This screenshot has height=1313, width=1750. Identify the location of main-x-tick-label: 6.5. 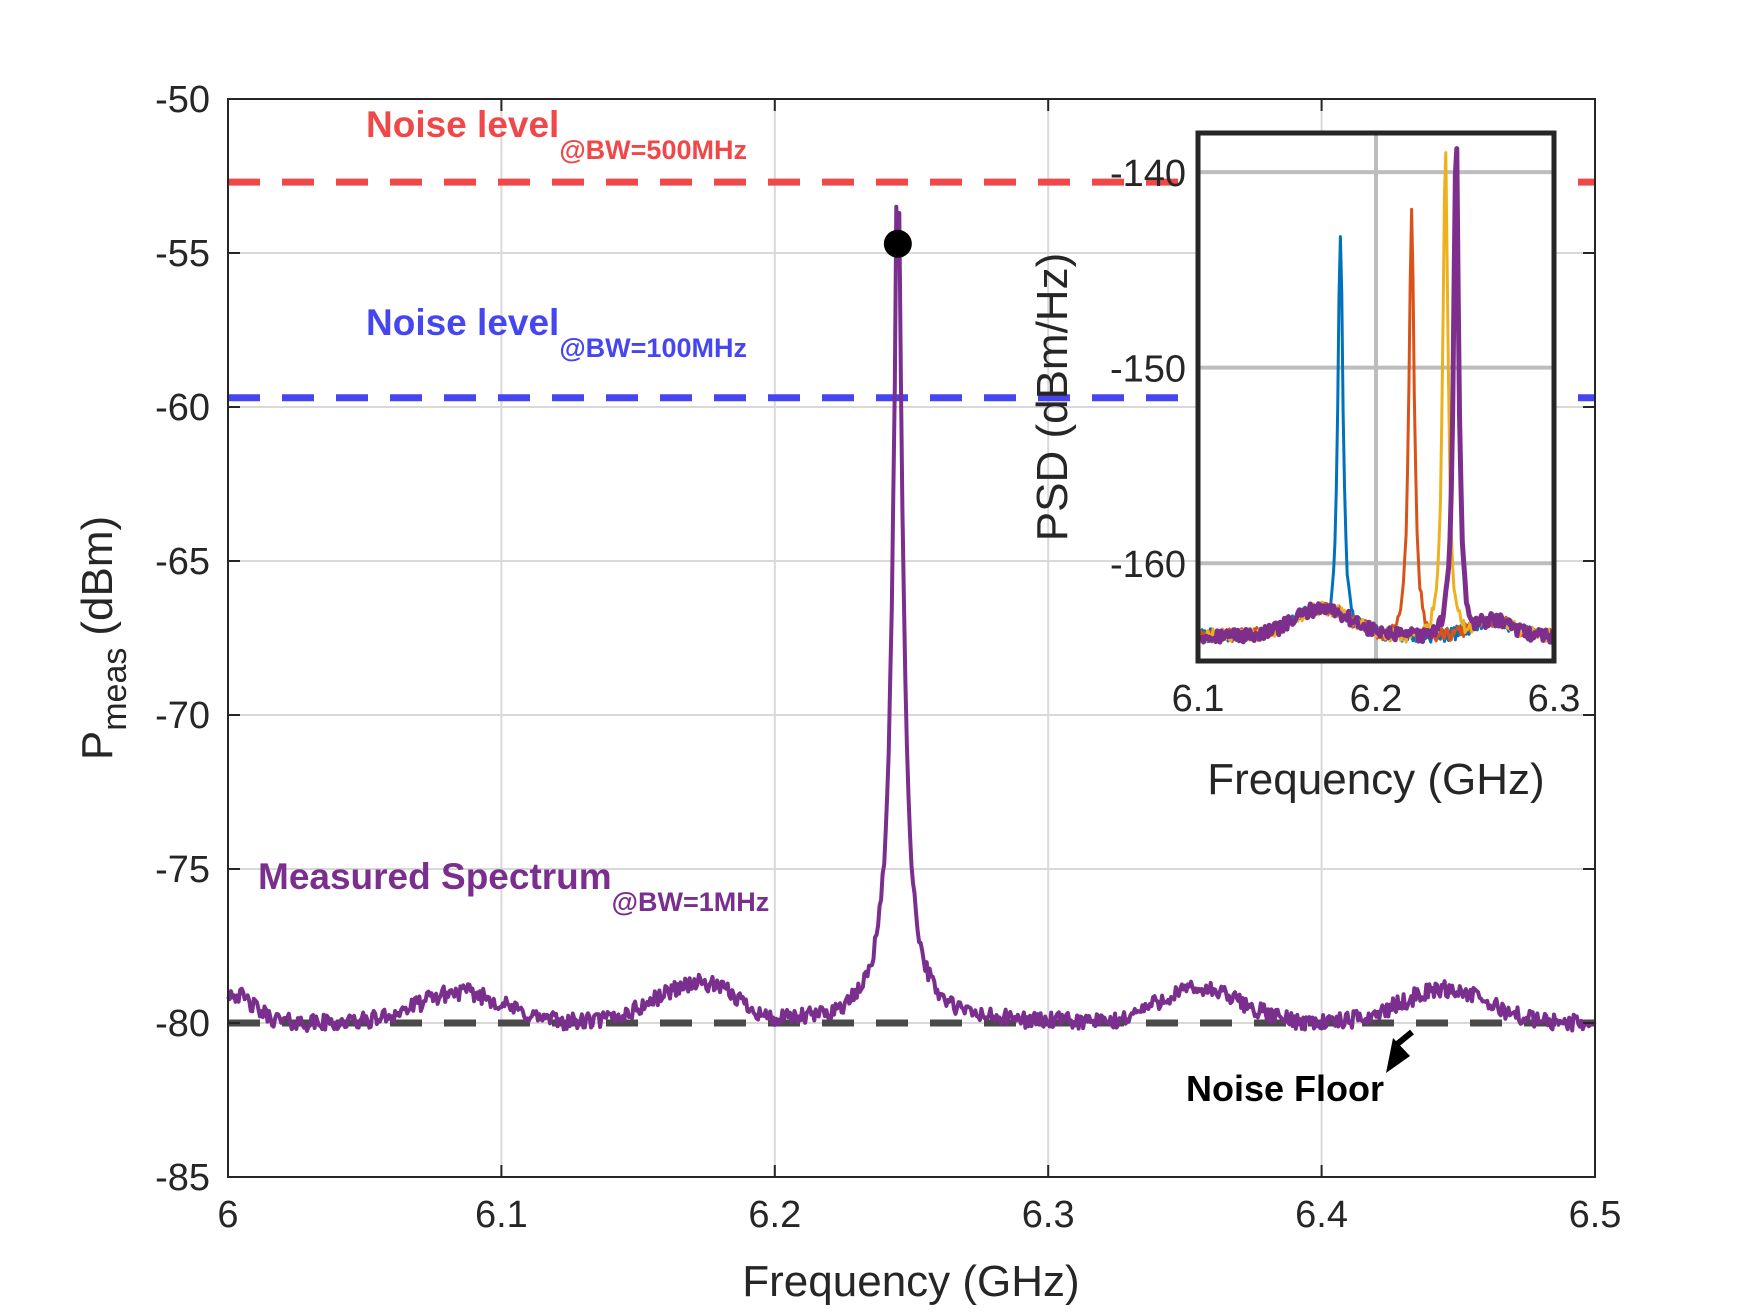
(1595, 1215).